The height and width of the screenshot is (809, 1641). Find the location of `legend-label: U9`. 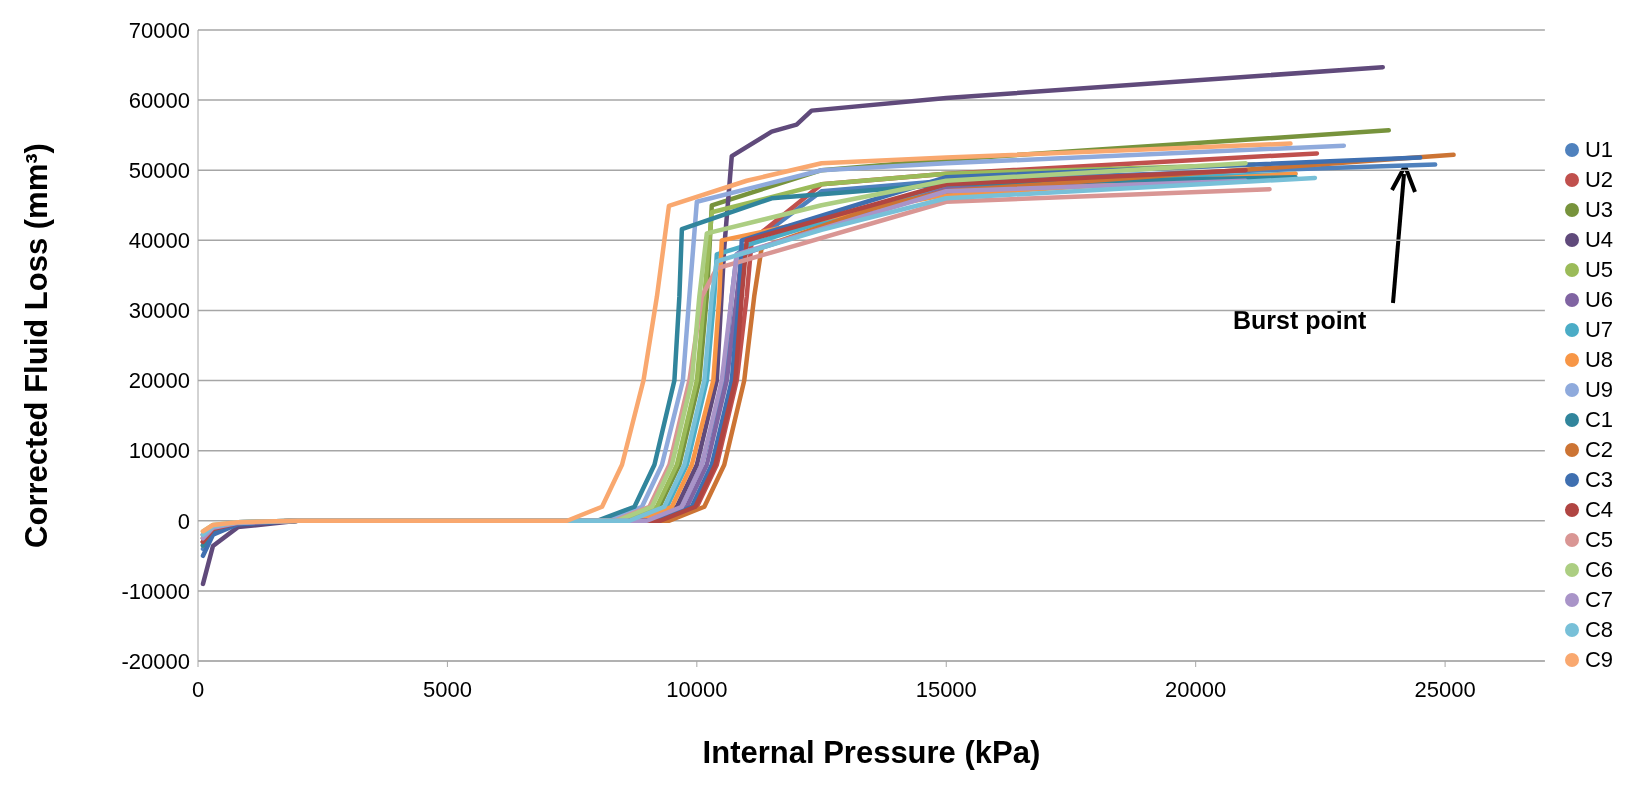

legend-label: U9 is located at coordinates (1598, 389).